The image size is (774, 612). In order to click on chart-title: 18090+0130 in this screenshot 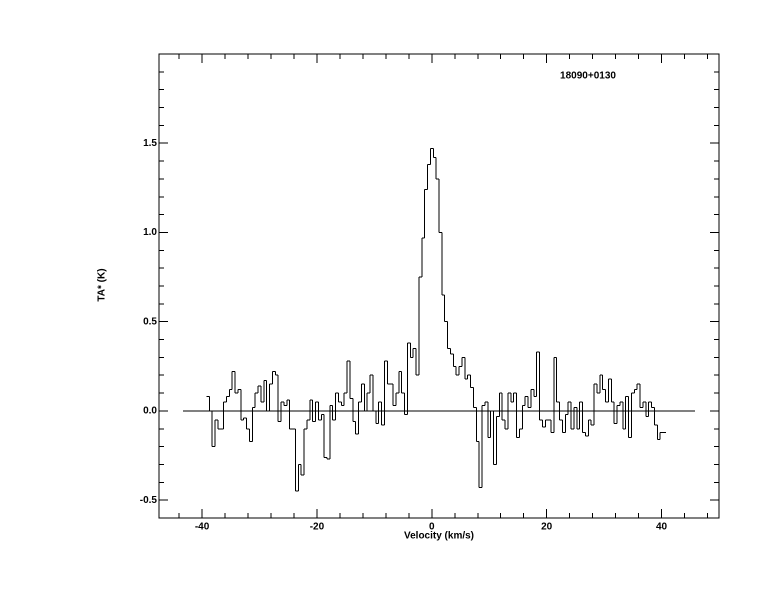, I will do `click(588, 76)`.